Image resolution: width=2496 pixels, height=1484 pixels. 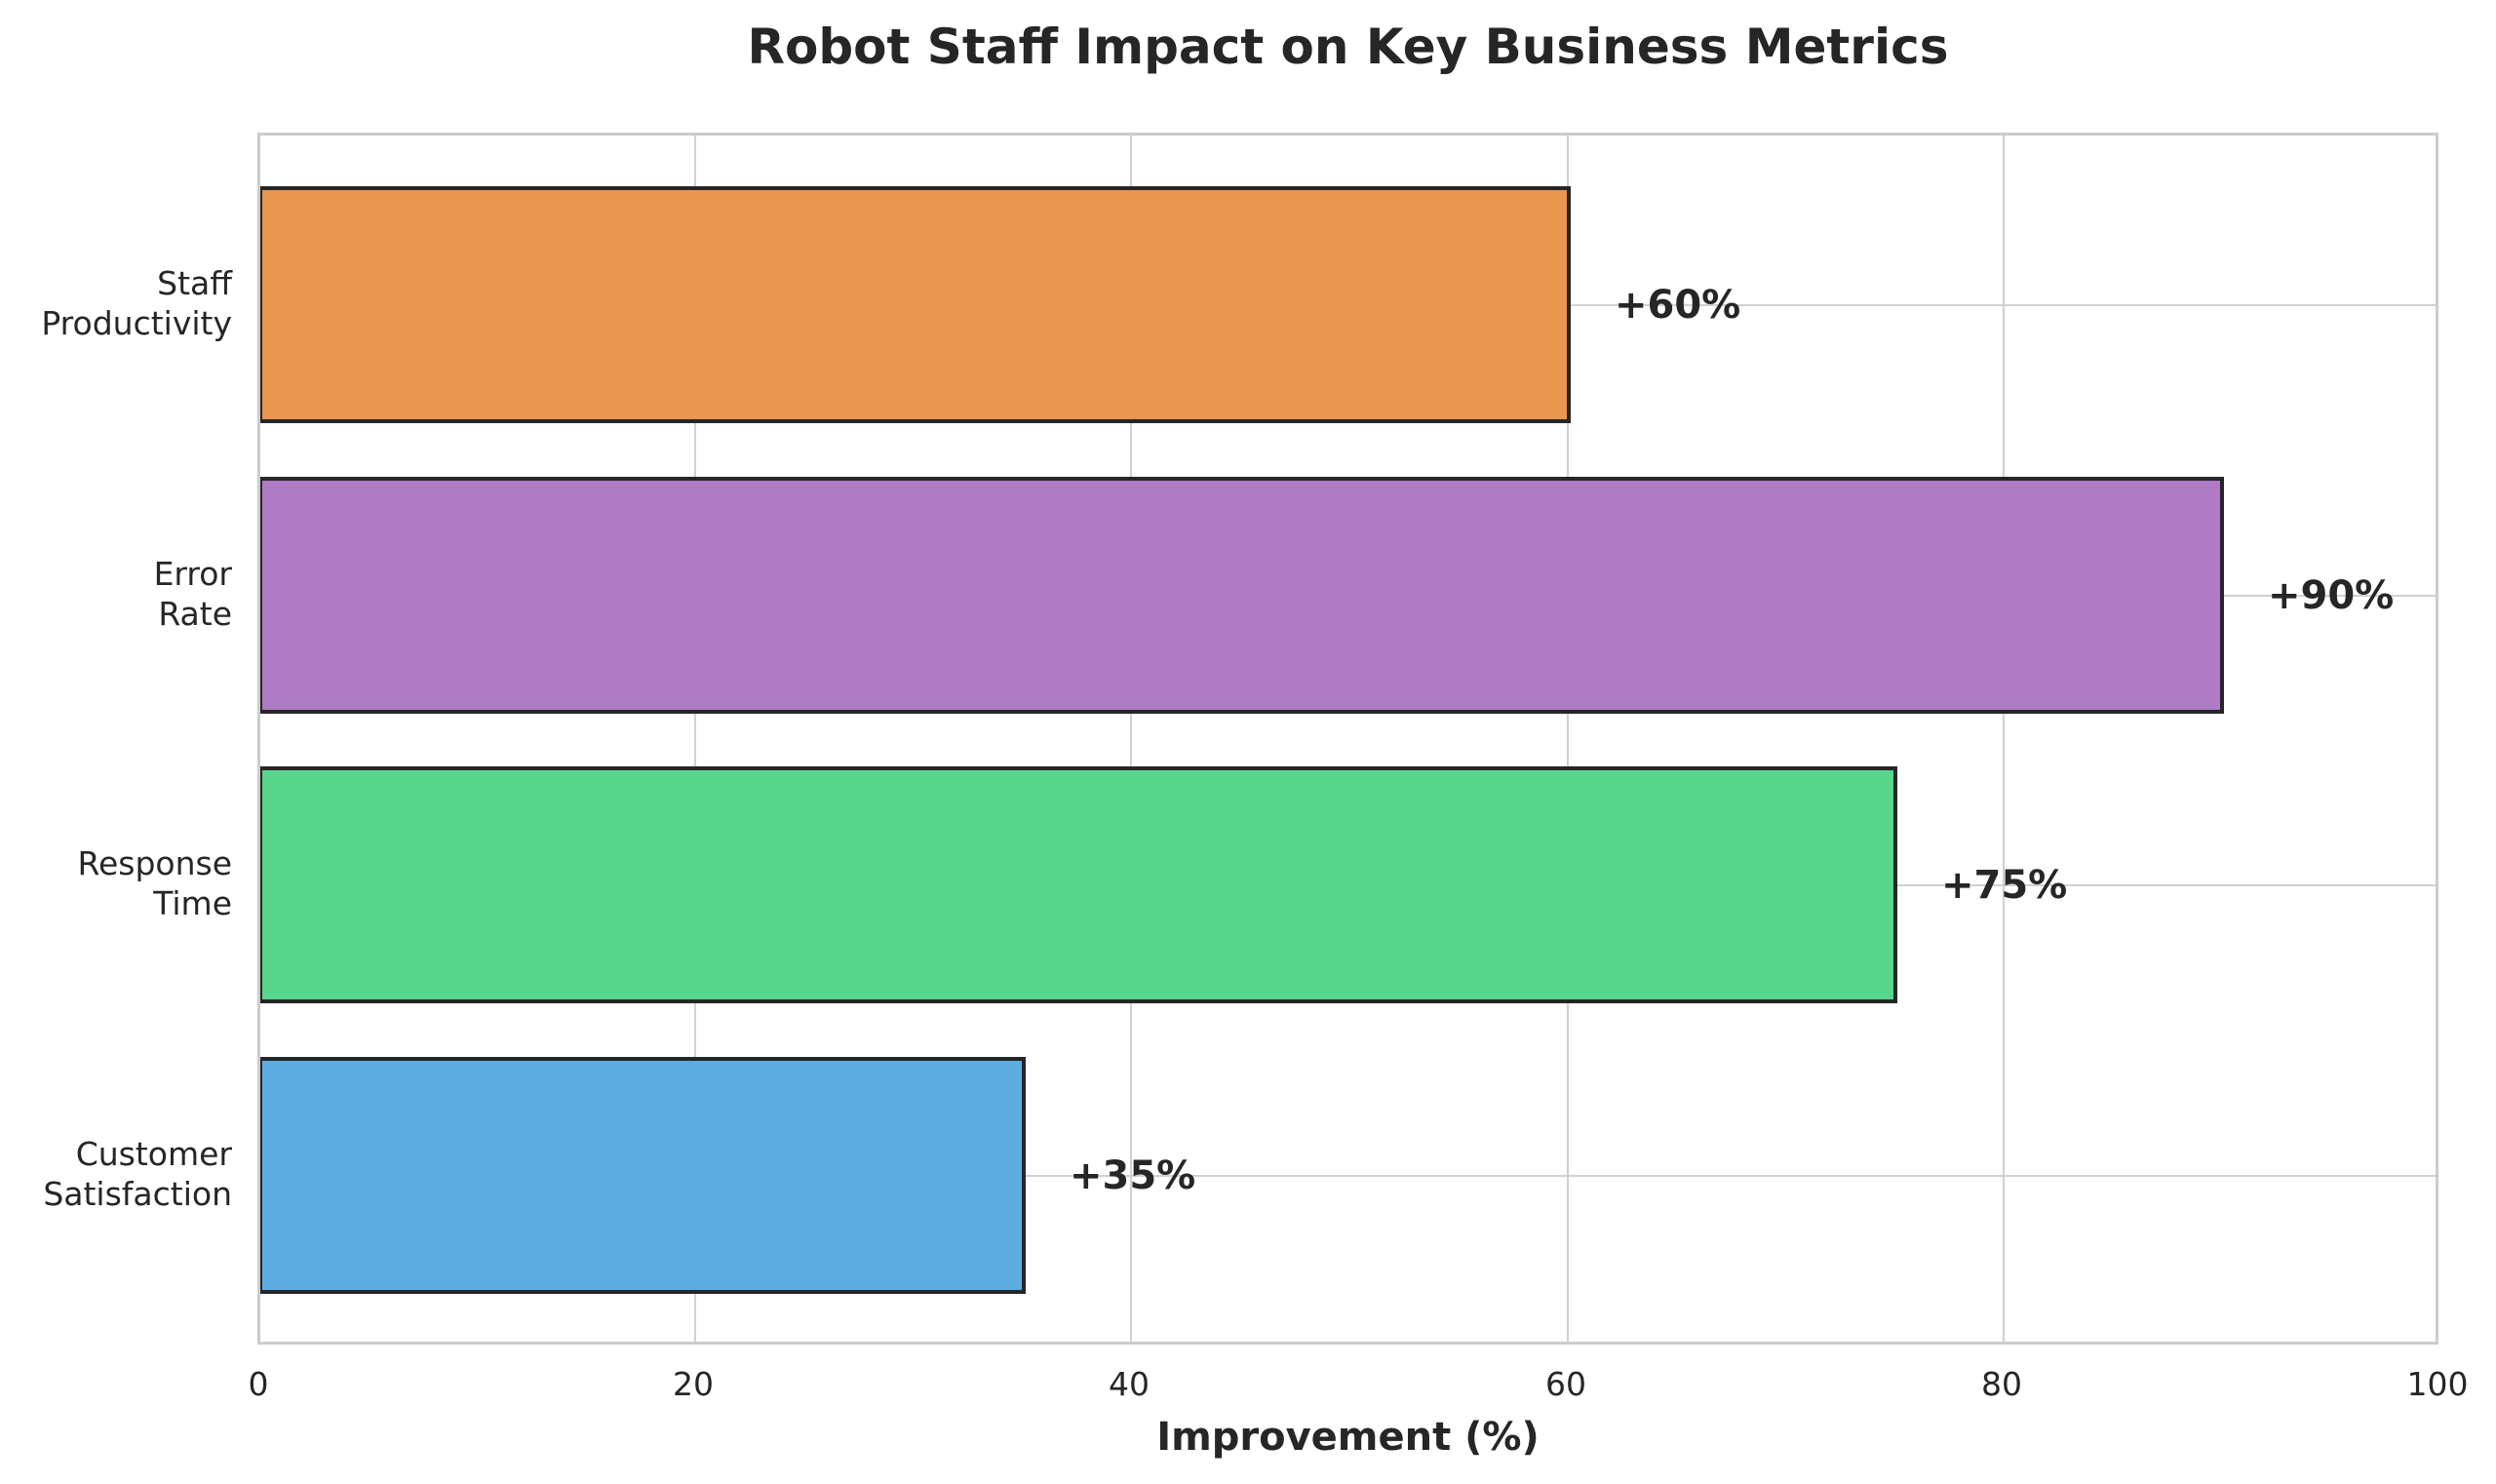 What do you see at coordinates (136, 323) in the screenshot?
I see `y-tick-line-2: Productivity` at bounding box center [136, 323].